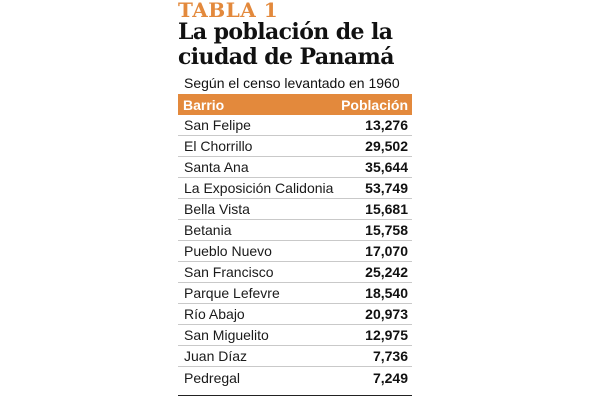  Describe the element at coordinates (386, 230) in the screenshot. I see `cell-poblacion: 15,758` at that location.